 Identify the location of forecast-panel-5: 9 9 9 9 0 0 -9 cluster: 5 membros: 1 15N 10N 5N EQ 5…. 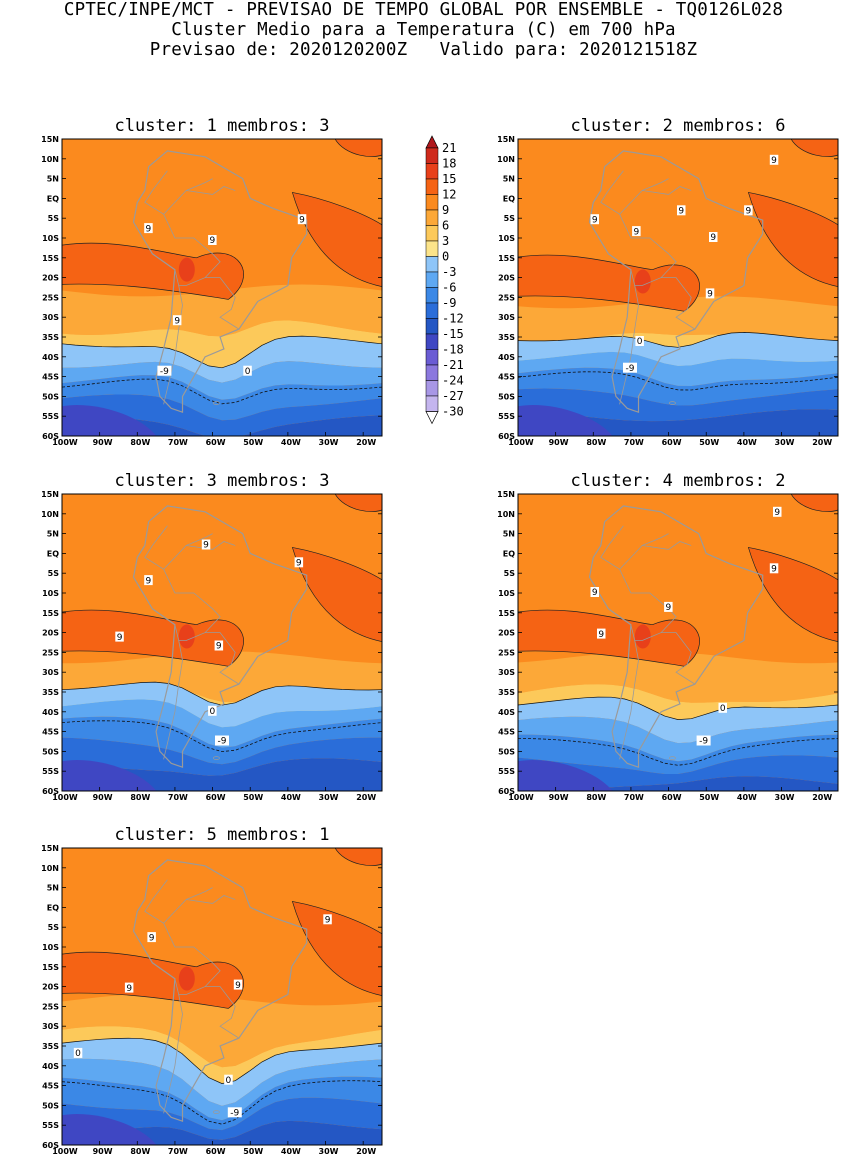
(212, 990).